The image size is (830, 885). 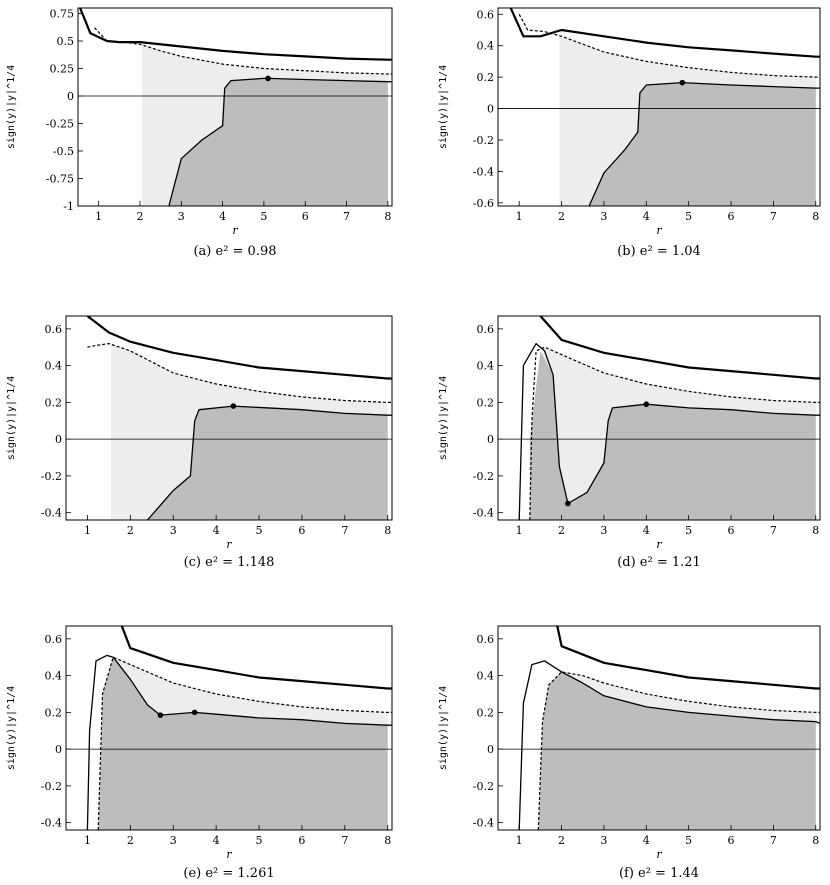 I want to click on y-tick-label: 0.5, so click(x=66, y=41).